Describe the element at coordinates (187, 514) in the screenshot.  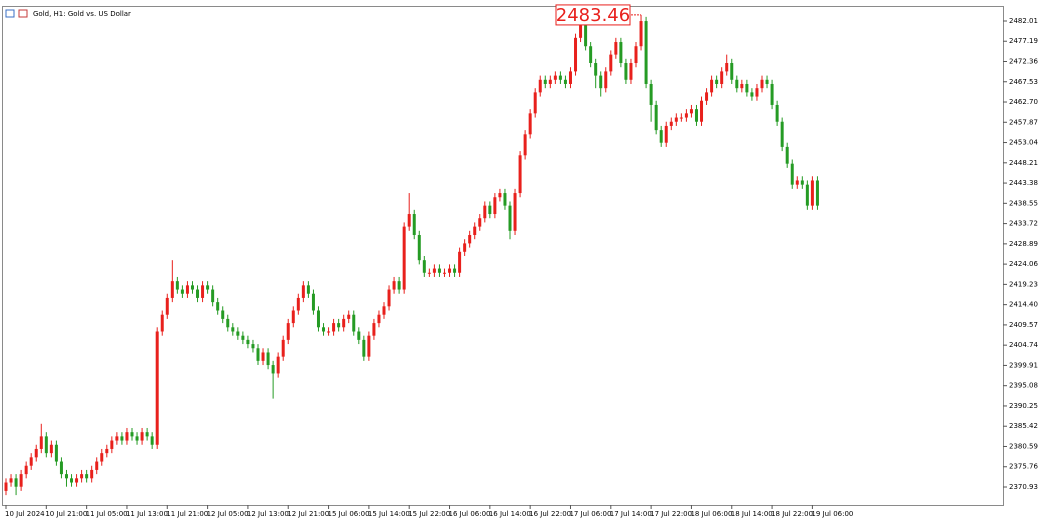
I see `x-tick-label: 11 Jul 21:00` at that location.